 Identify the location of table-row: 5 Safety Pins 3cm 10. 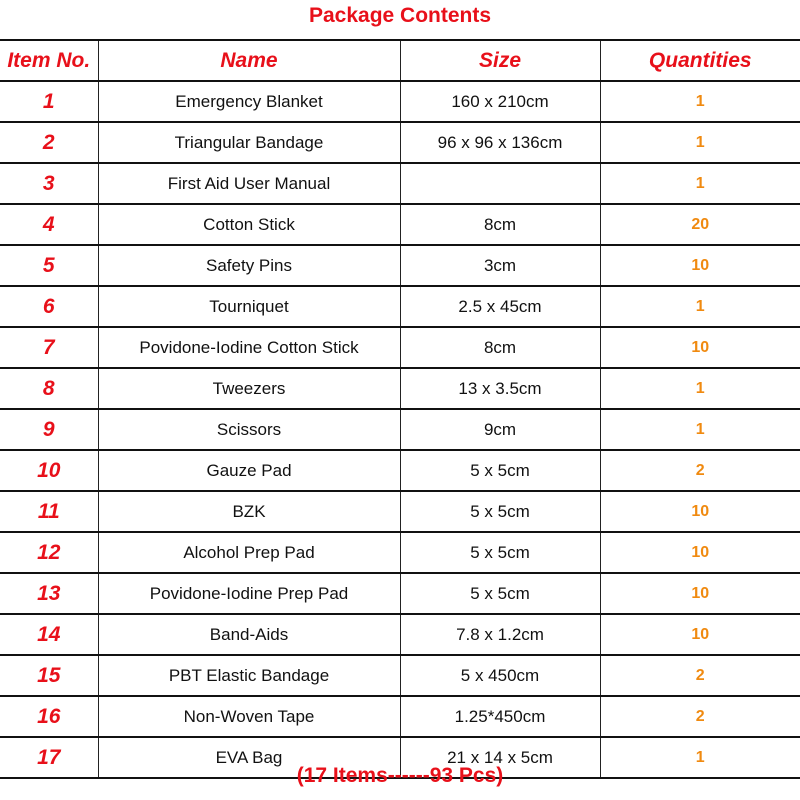
(400, 265).